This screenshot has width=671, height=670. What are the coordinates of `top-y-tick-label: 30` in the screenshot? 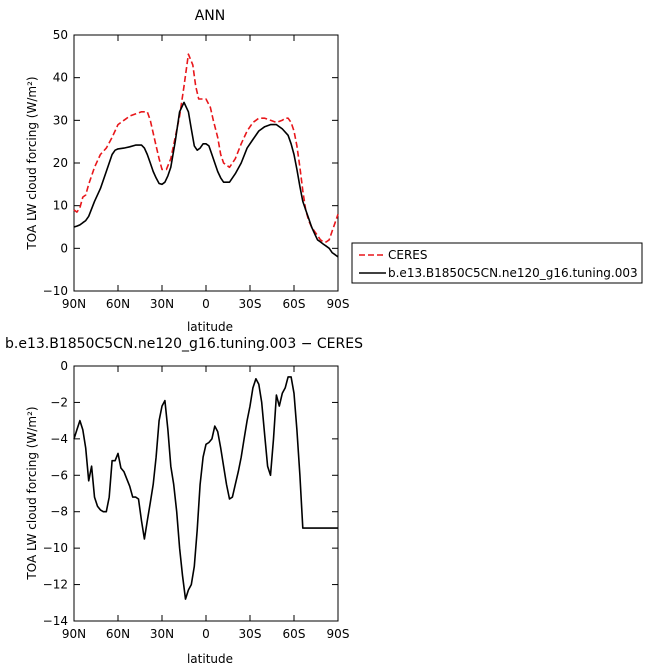 It's located at (60, 120).